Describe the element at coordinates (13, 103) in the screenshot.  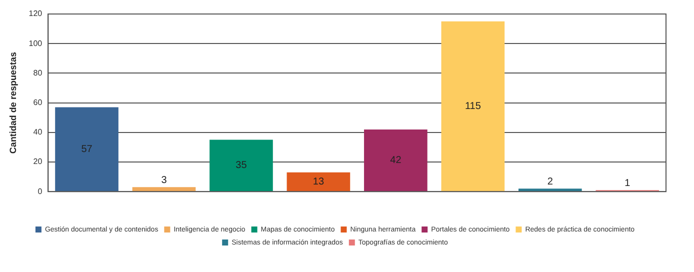
I see `y-axis-title: Cantidad de respuestas` at that location.